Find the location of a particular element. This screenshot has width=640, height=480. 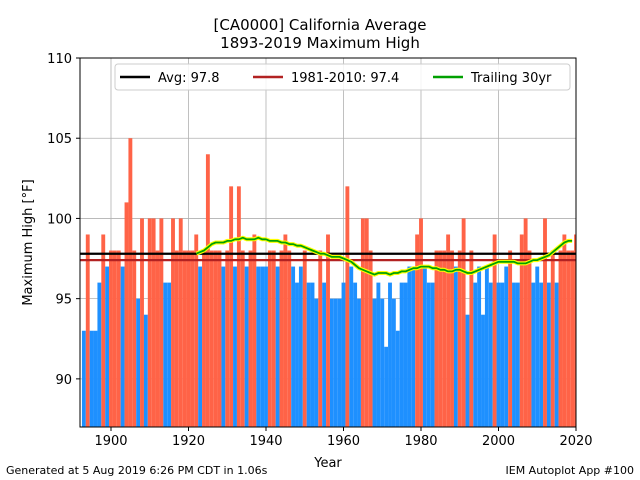

x-tick-label: 1960 is located at coordinates (343, 441).